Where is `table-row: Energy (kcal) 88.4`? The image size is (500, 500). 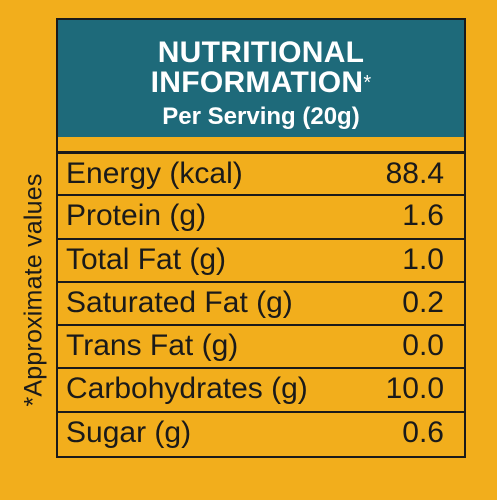 table-row: Energy (kcal) 88.4 is located at coordinates (261, 172).